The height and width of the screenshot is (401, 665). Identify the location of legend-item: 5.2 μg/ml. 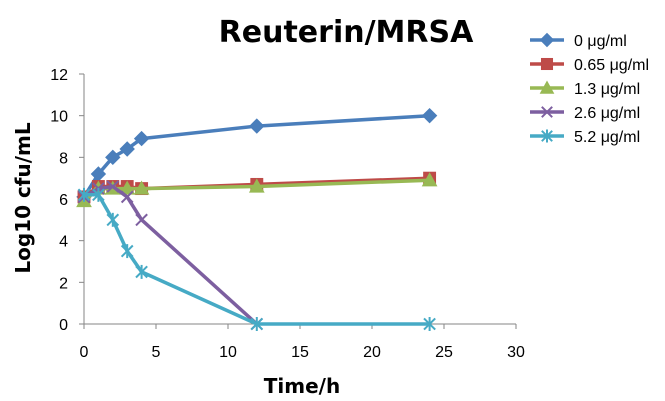
(585, 137).